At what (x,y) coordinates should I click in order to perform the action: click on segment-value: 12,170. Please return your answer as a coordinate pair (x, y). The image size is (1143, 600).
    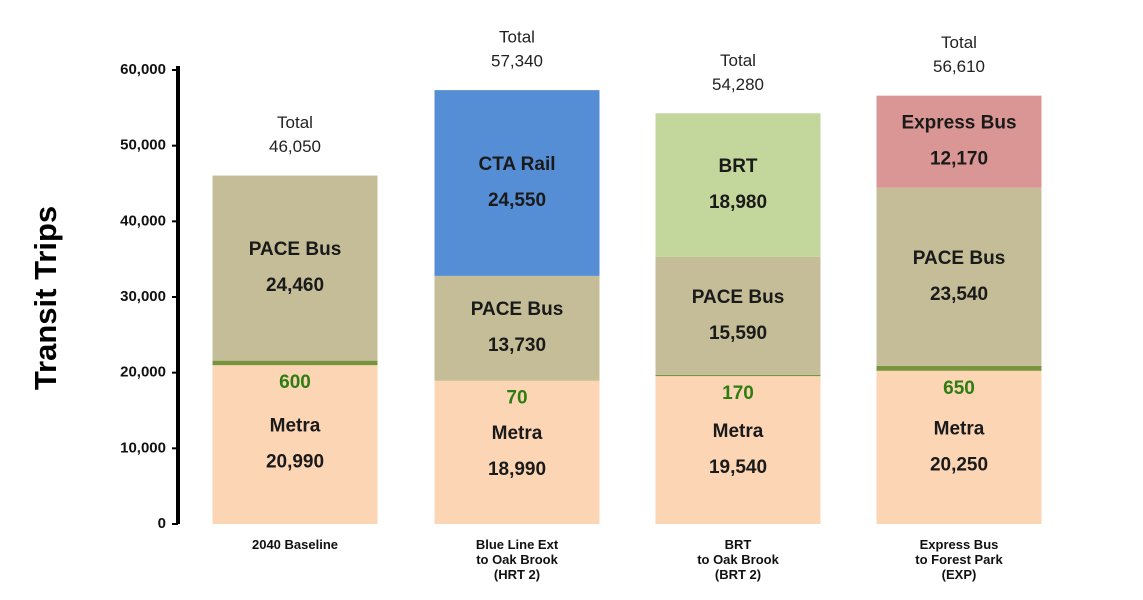
    Looking at the image, I should click on (959, 159).